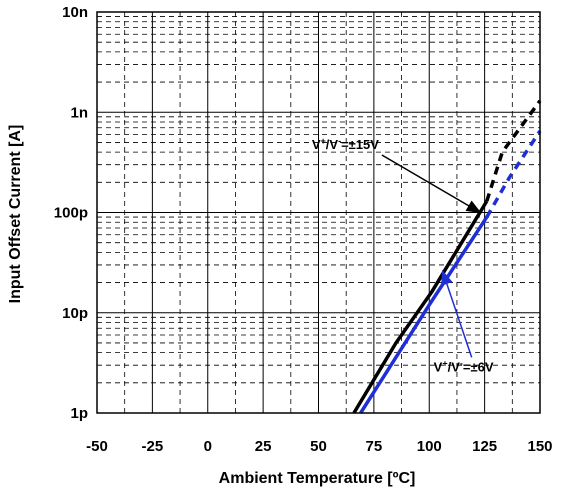  I want to click on y-axis-title: Input Offset Current [A], so click(15, 214).